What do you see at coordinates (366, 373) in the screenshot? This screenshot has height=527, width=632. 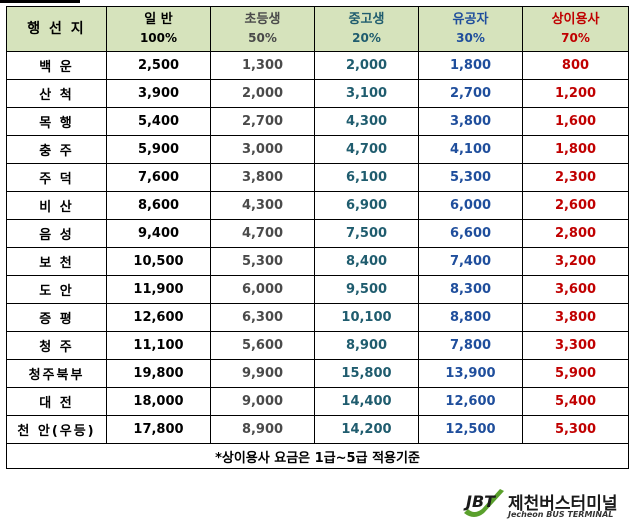 I see `fare-middle-high: 15,800` at bounding box center [366, 373].